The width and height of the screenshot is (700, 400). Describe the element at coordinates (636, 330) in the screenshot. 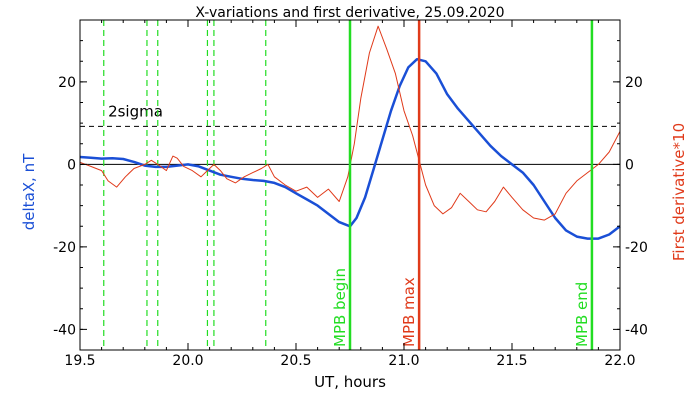

I see `y-tick-label-right: -40` at that location.